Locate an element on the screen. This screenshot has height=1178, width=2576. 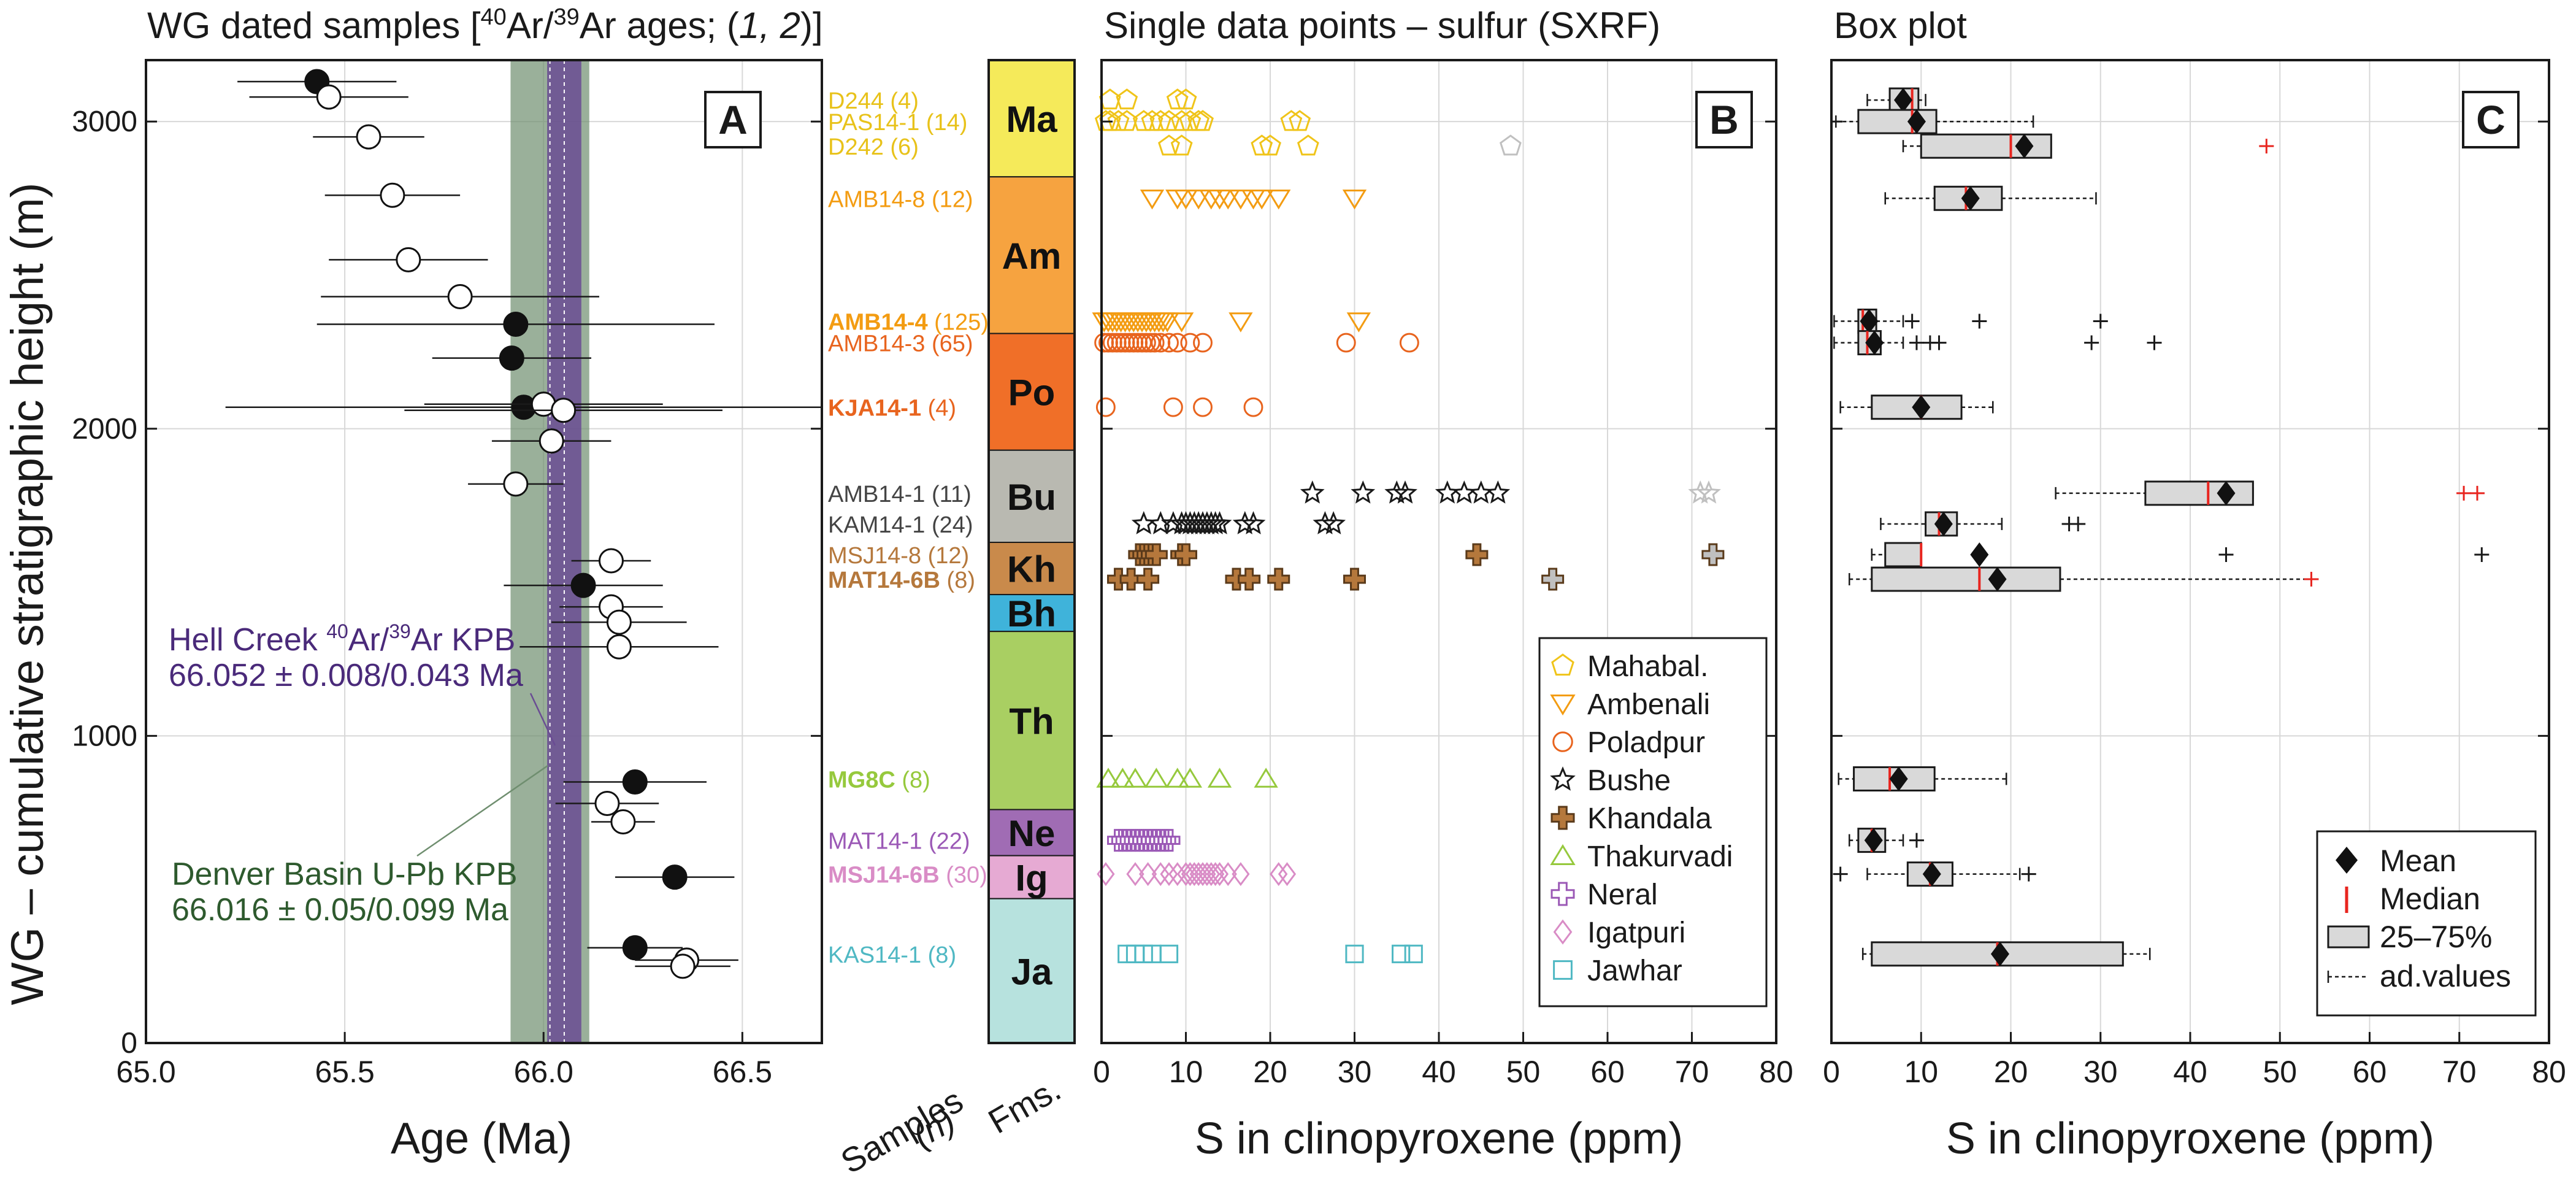
hell-creek-leader is located at coordinates (542, 719).